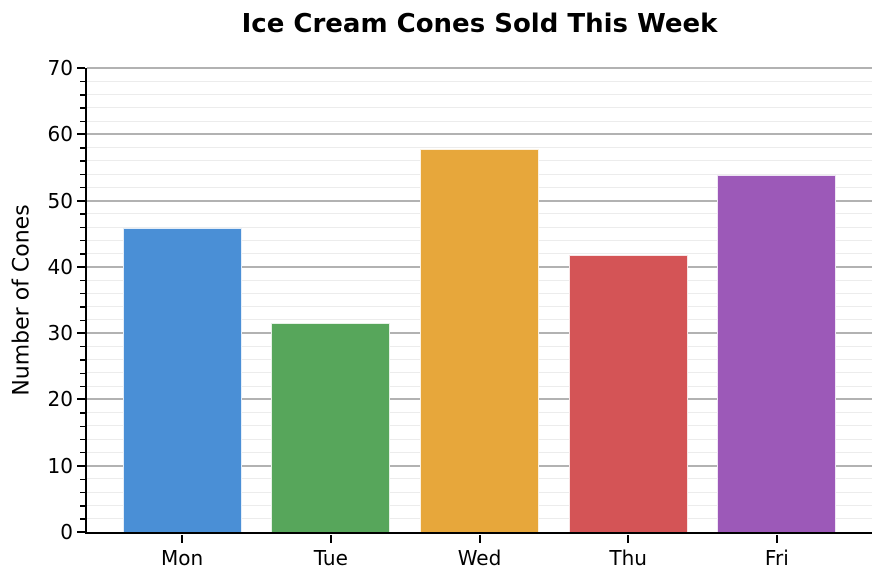 Image resolution: width=885 pixels, height=583 pixels. What do you see at coordinates (776, 558) in the screenshot?
I see `x-tick-label-fri: Fri` at bounding box center [776, 558].